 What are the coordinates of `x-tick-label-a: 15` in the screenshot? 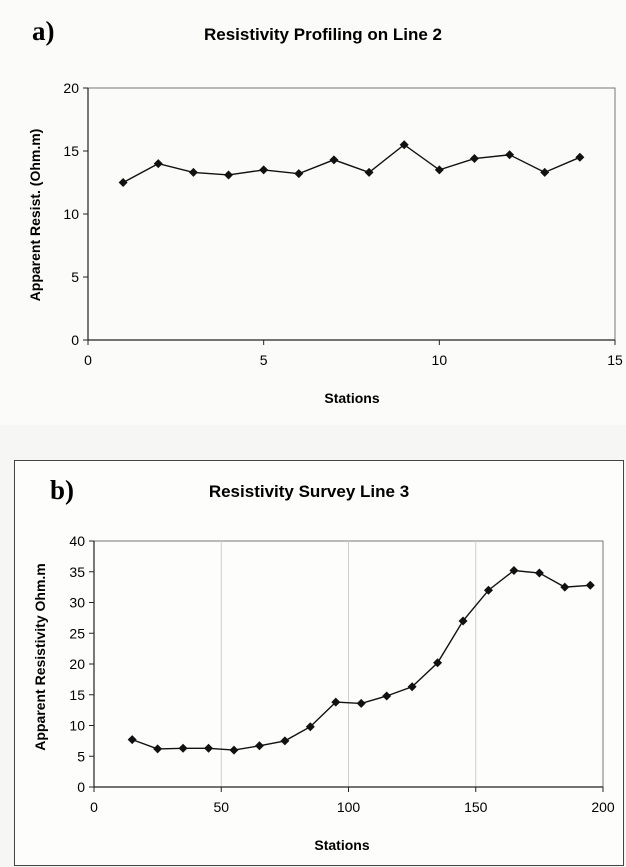 It's located at (615, 360).